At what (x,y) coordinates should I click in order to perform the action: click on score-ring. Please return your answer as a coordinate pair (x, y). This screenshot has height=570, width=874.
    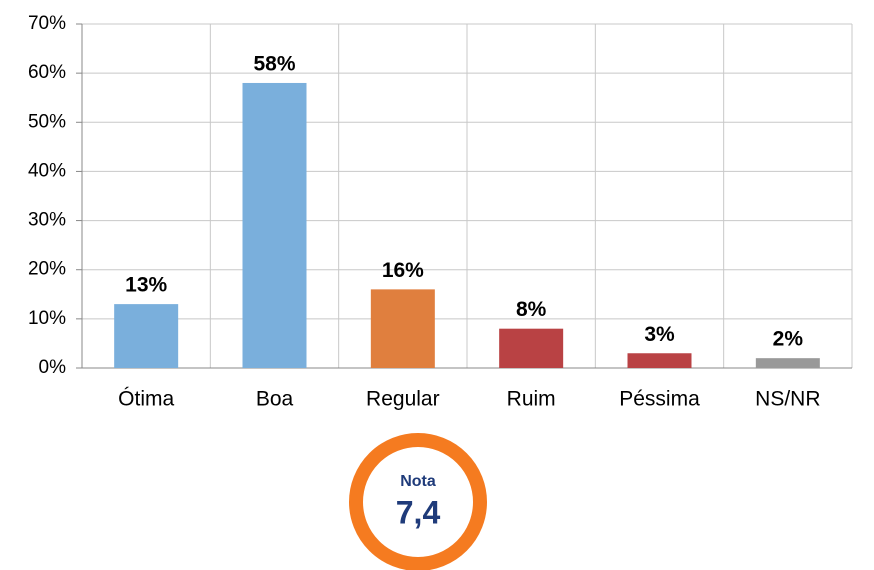
    Looking at the image, I should click on (418, 501).